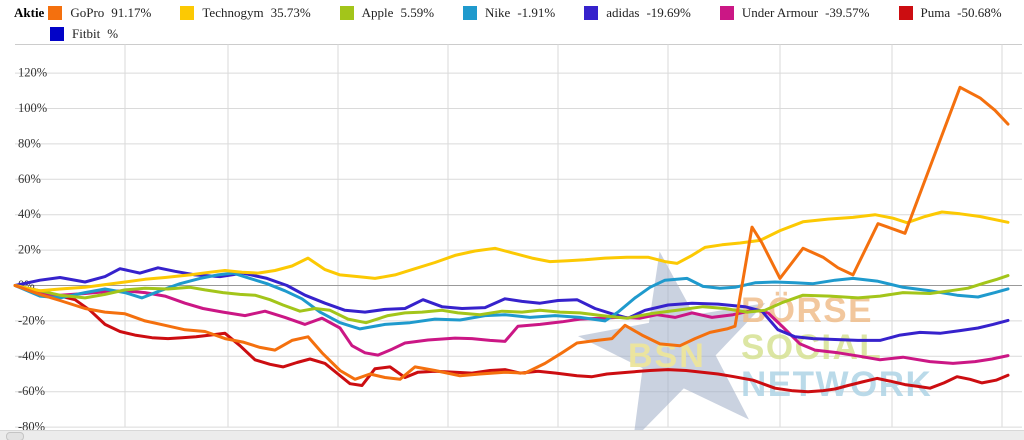 This screenshot has width=1024, height=440. Describe the element at coordinates (623, 12) in the screenshot. I see `legend-label: adidas` at that location.